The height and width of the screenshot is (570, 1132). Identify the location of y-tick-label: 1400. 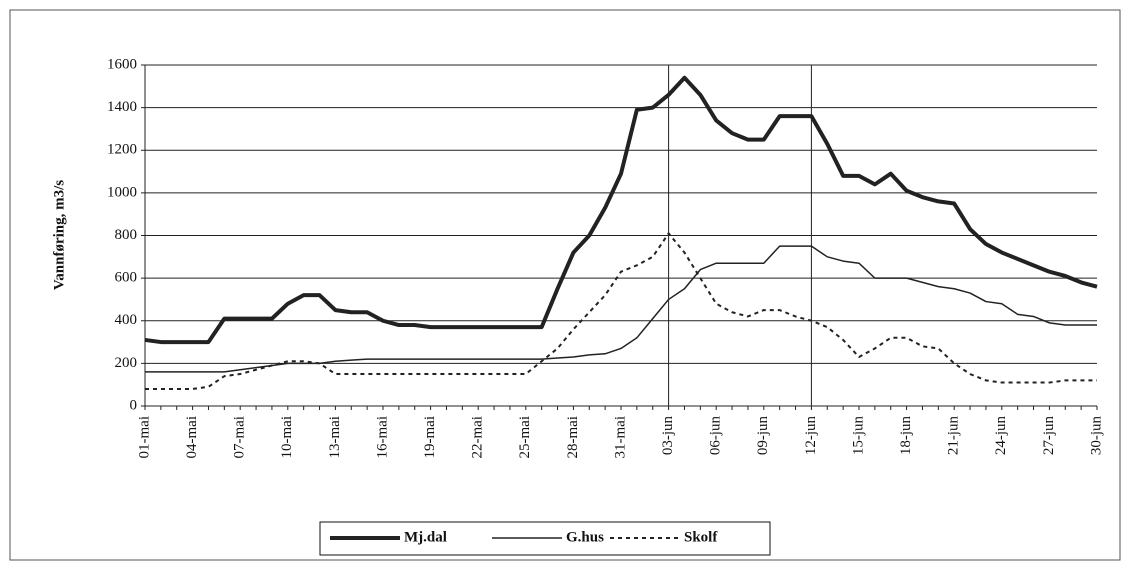
(122, 107).